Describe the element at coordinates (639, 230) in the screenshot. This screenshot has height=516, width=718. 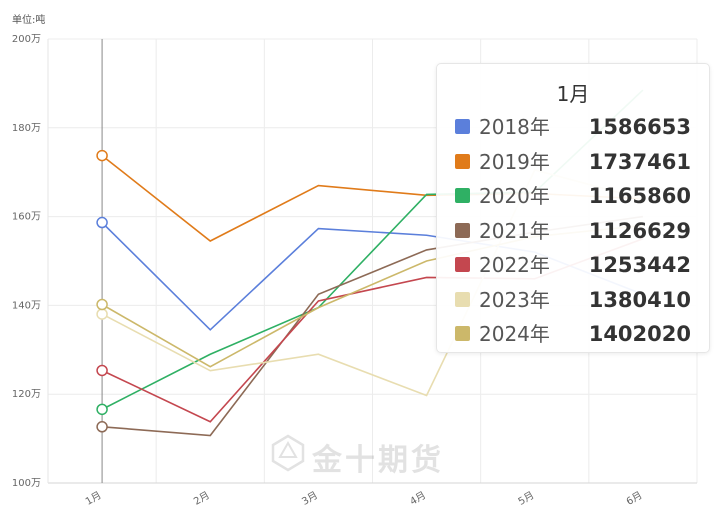
I see `tooltip-series-value: 1126629` at that location.